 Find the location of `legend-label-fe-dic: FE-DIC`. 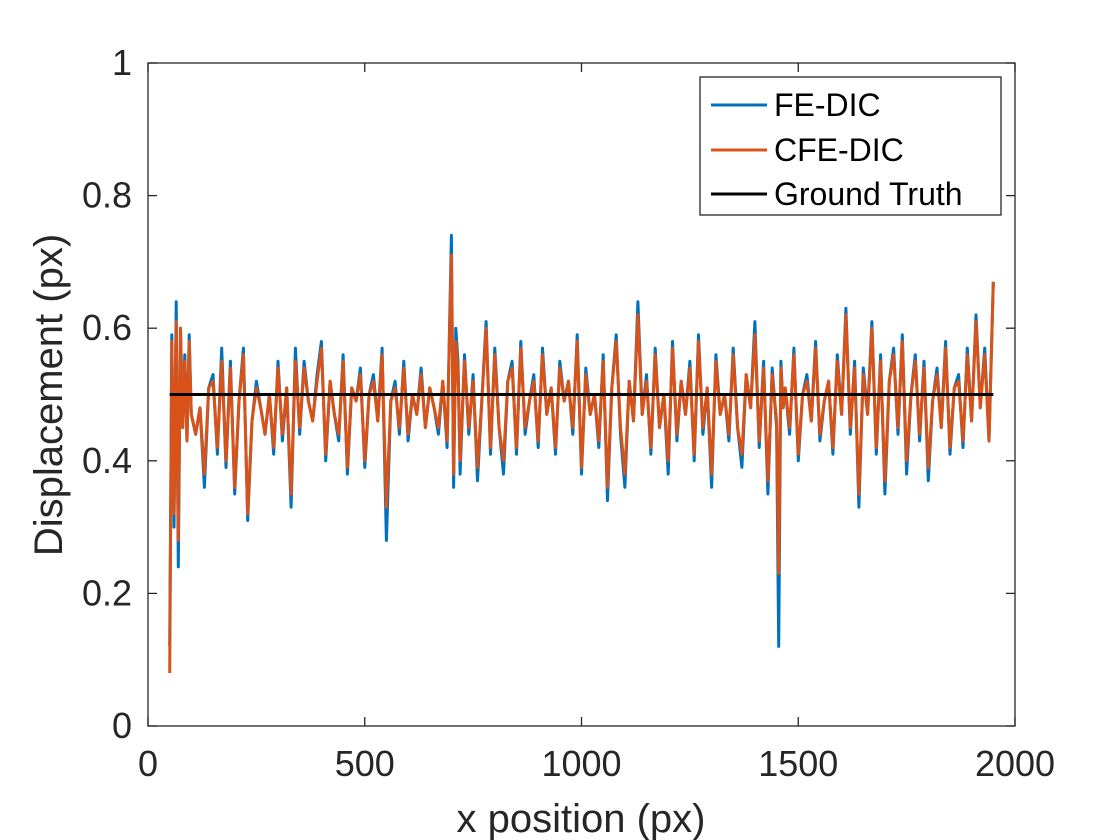

legend-label-fe-dic: FE-DIC is located at coordinates (827, 105).